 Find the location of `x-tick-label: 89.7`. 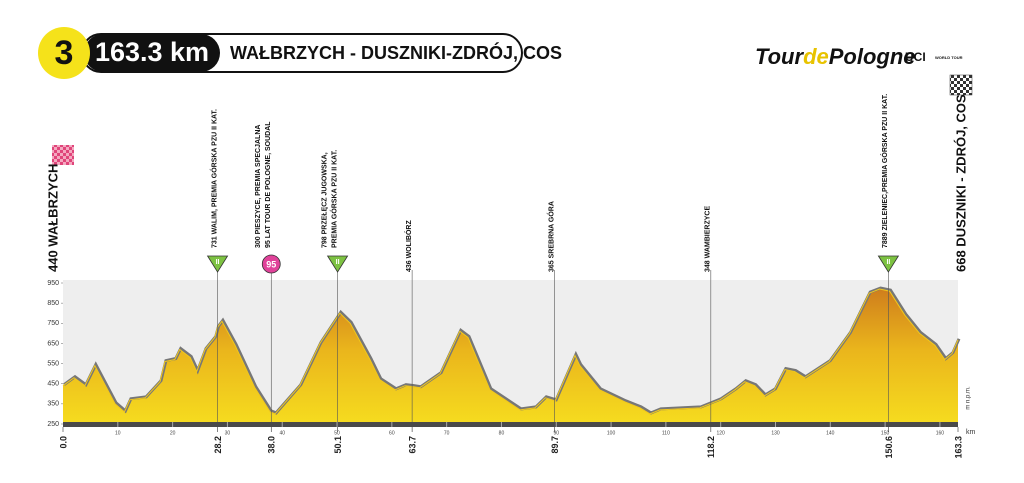

x-tick-label: 89.7 is located at coordinates (555, 445).